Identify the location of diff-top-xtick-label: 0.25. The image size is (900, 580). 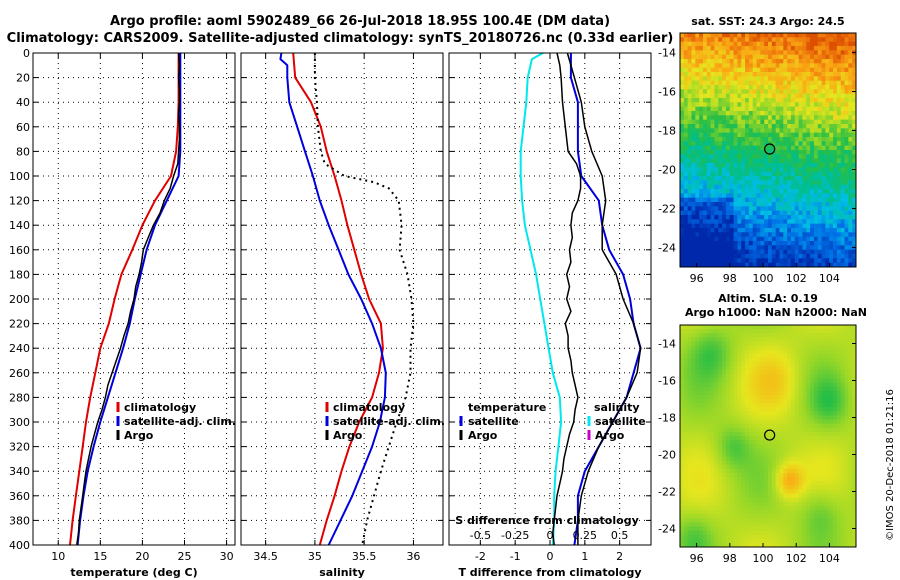
(585, 535).